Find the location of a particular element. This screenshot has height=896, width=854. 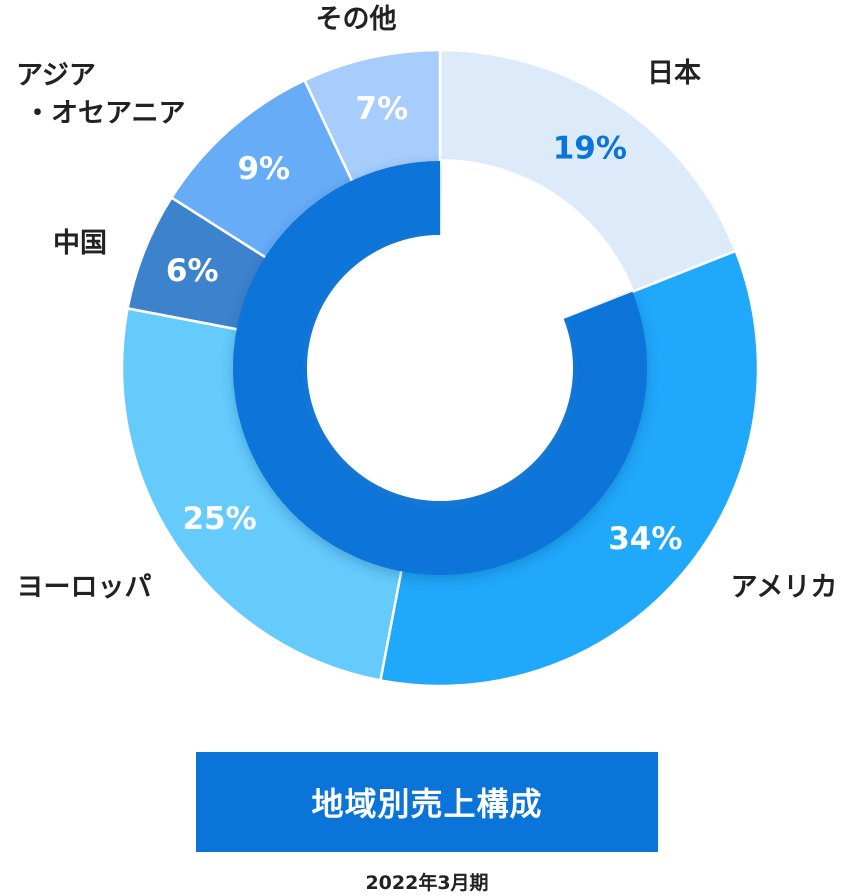

percent-label-other: 7% is located at coordinates (382, 109).